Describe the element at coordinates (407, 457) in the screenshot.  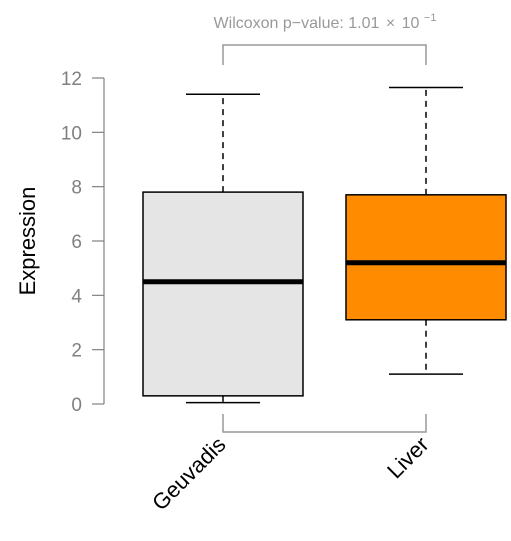
I see `x-tick-label-liver: Liver` at that location.